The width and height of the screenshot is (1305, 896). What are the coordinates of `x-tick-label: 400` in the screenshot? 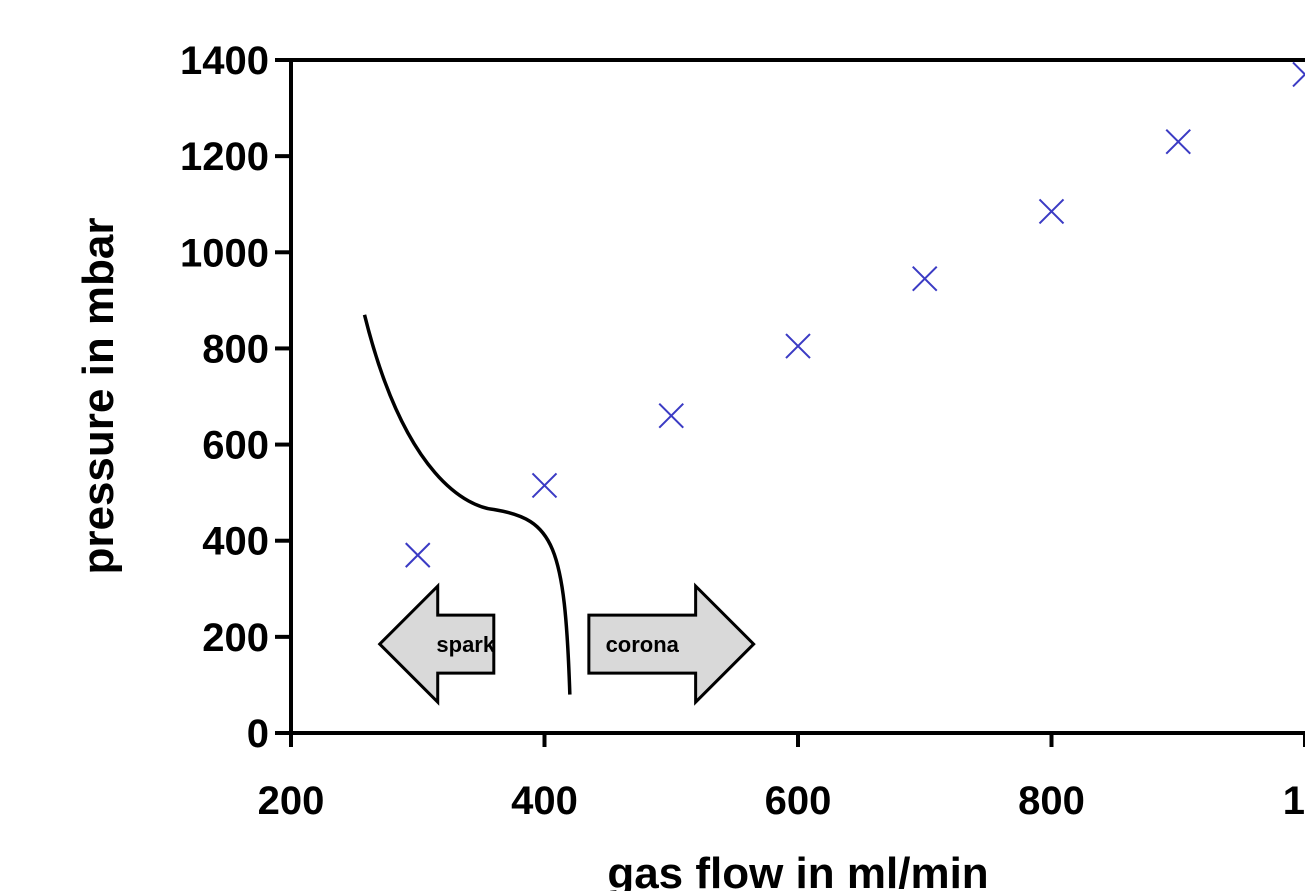 It's located at (544, 801).